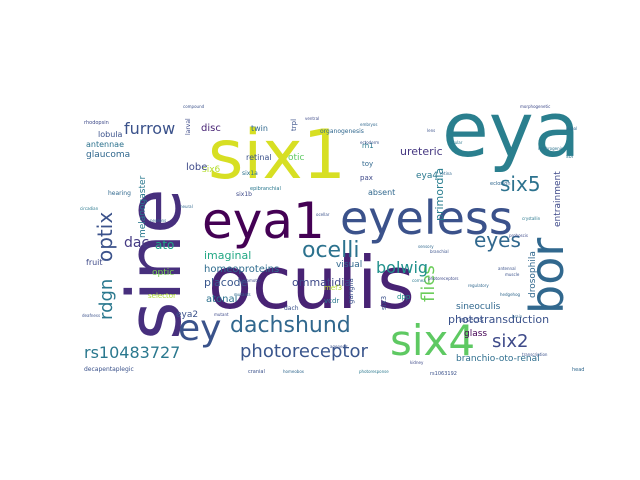  Describe the element at coordinates (162, 296) in the screenshot. I see `word-selector: selector` at that location.